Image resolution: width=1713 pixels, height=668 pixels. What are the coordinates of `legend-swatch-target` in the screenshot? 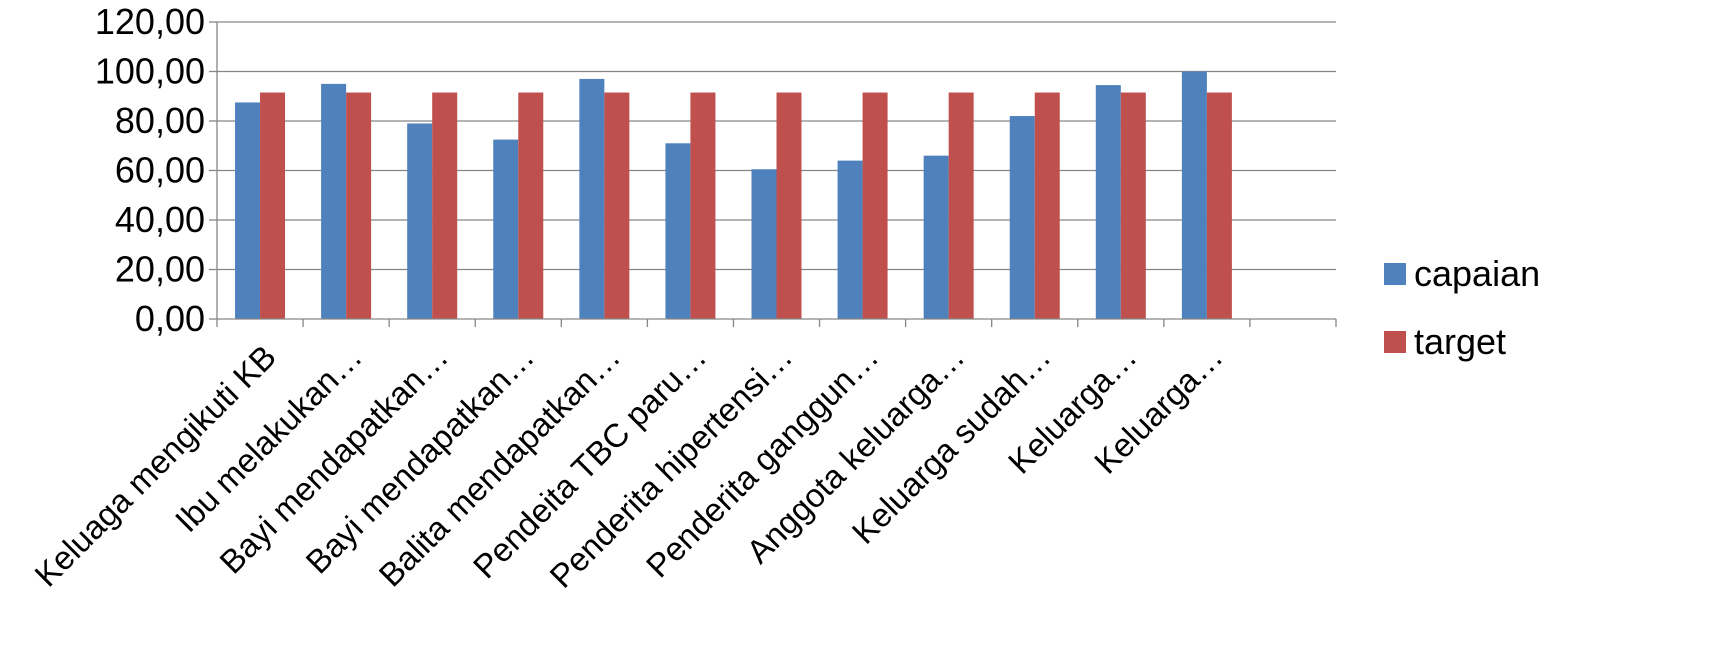 It's located at (1395, 342).